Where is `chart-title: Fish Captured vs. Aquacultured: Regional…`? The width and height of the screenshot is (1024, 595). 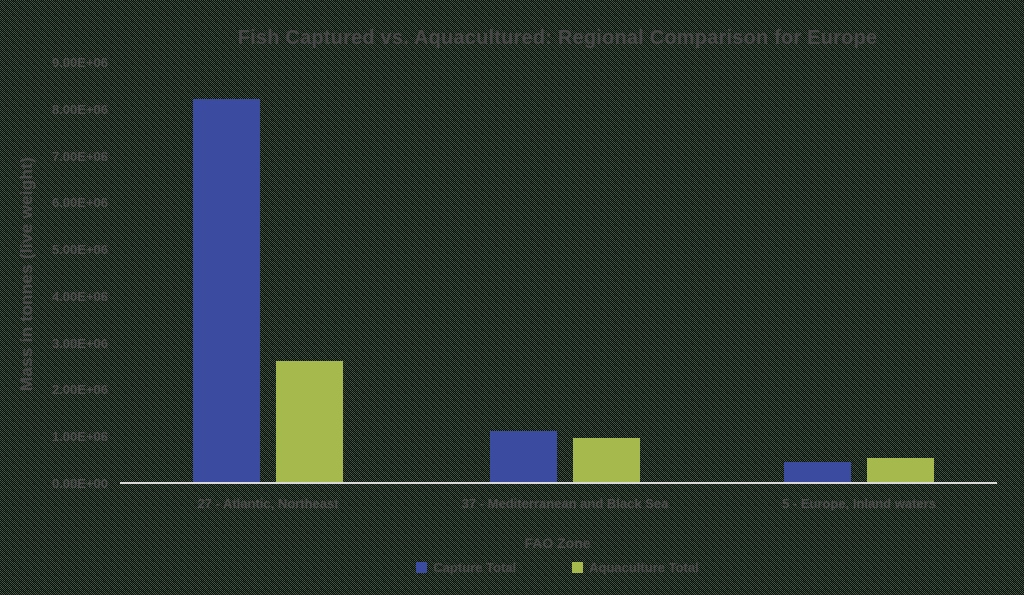 chart-title: Fish Captured vs. Aquacultured: Regional… is located at coordinates (557, 38).